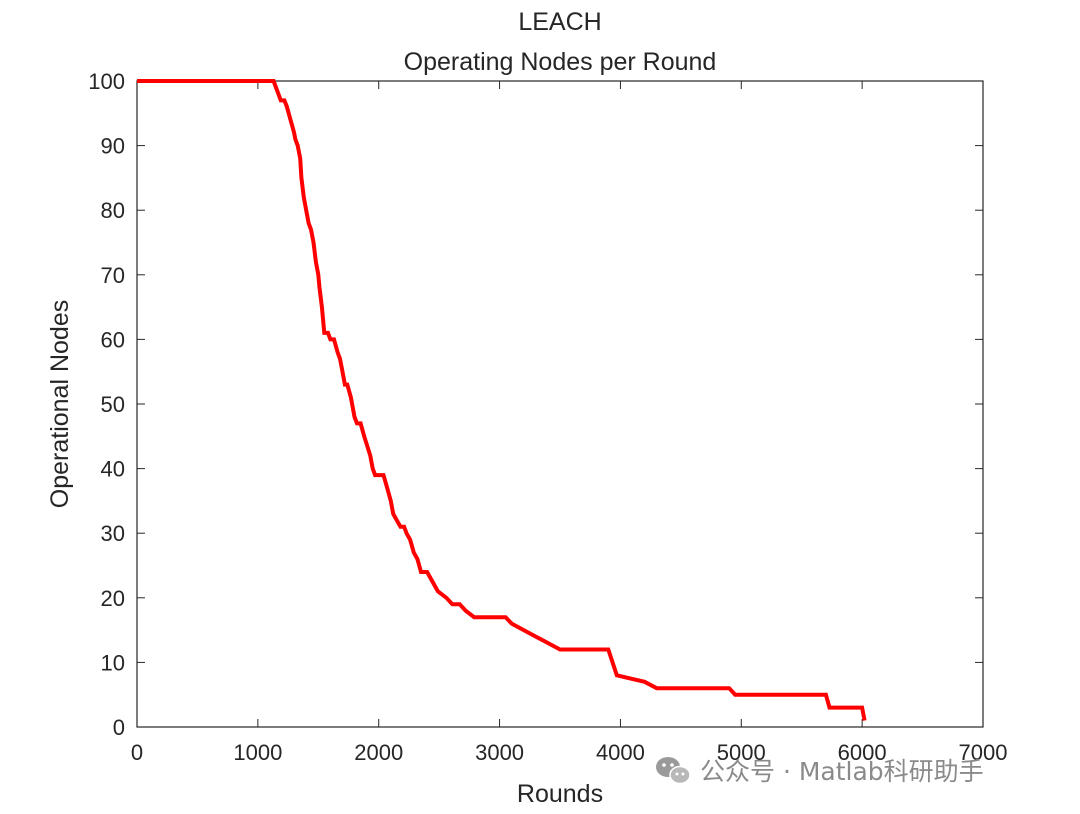 The height and width of the screenshot is (814, 1080). What do you see at coordinates (842, 771) in the screenshot?
I see `watermark-text: 公众号 · Matlab科研助手` at bounding box center [842, 771].